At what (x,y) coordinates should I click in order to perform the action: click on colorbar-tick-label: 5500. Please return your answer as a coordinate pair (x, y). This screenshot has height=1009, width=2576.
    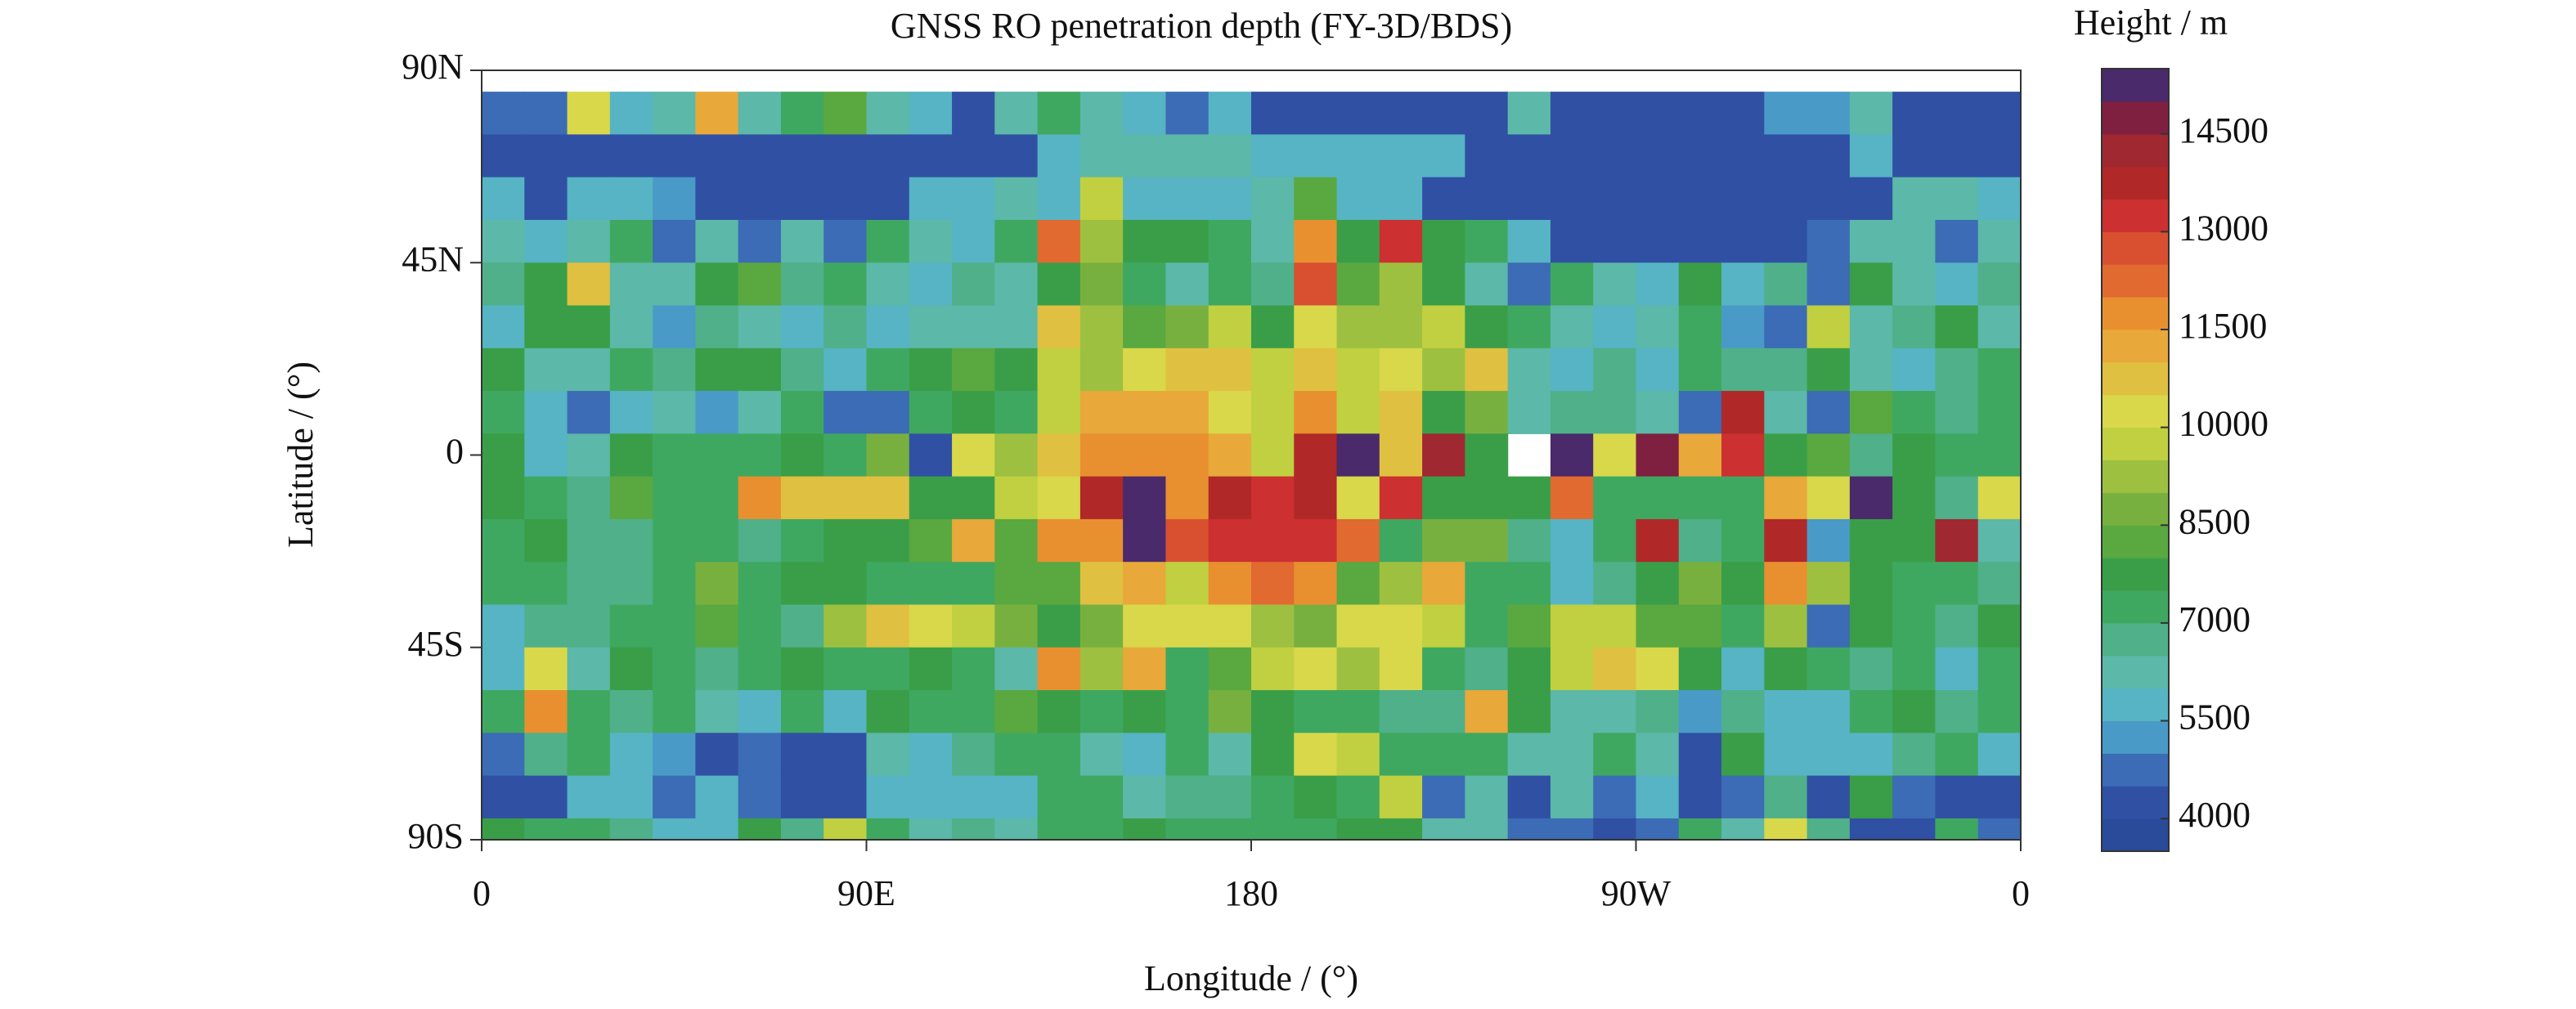
    Looking at the image, I should click on (2215, 717).